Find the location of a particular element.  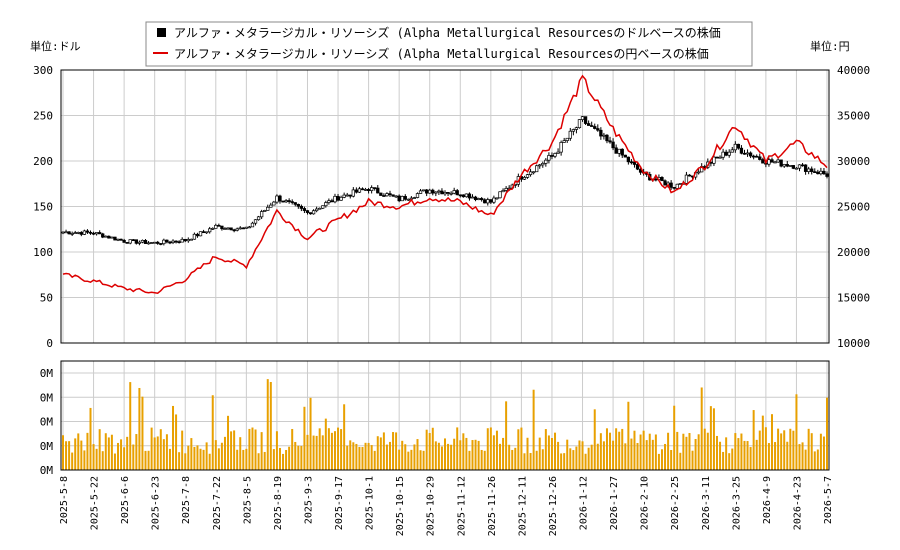

right-unit-label: 単位:円 is located at coordinates (830, 46).